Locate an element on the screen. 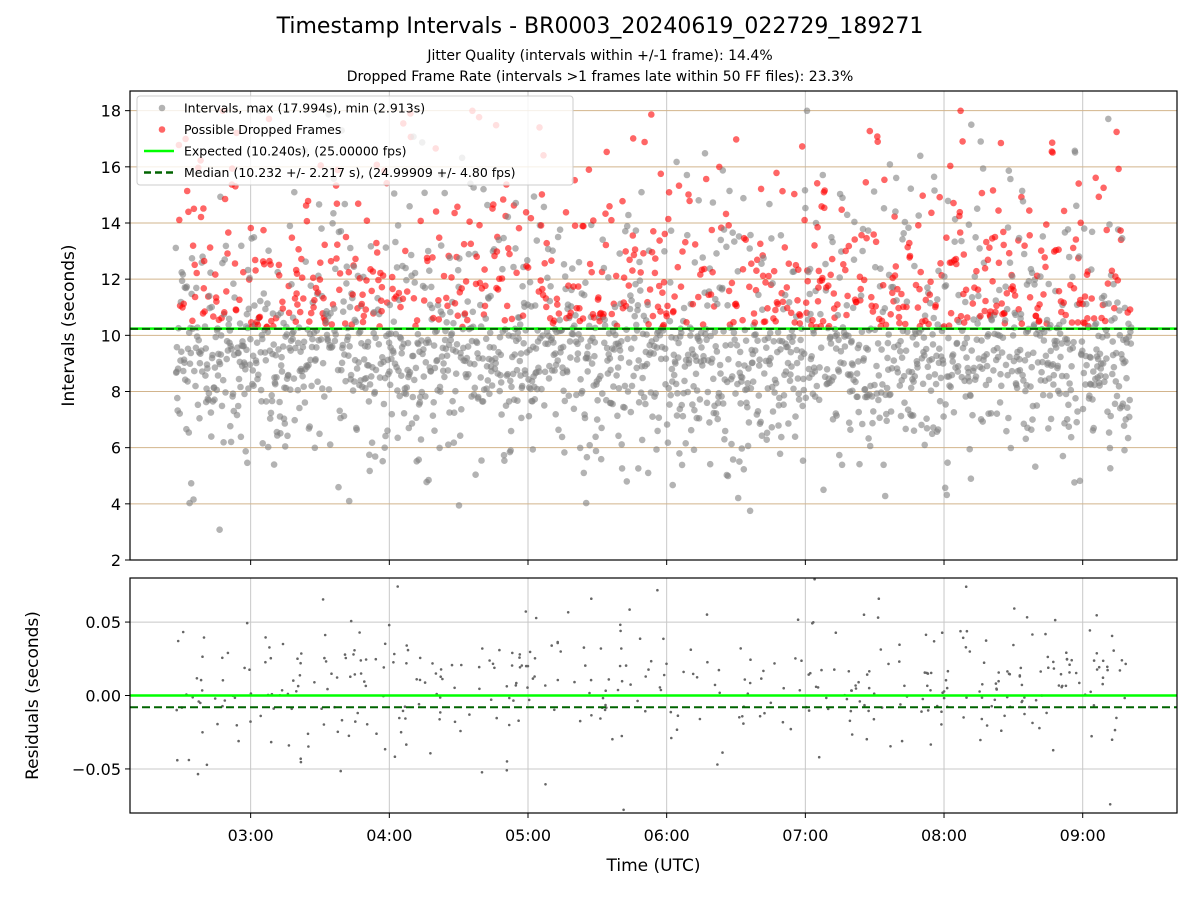  y-tick-label: 16 is located at coordinates (111, 167).